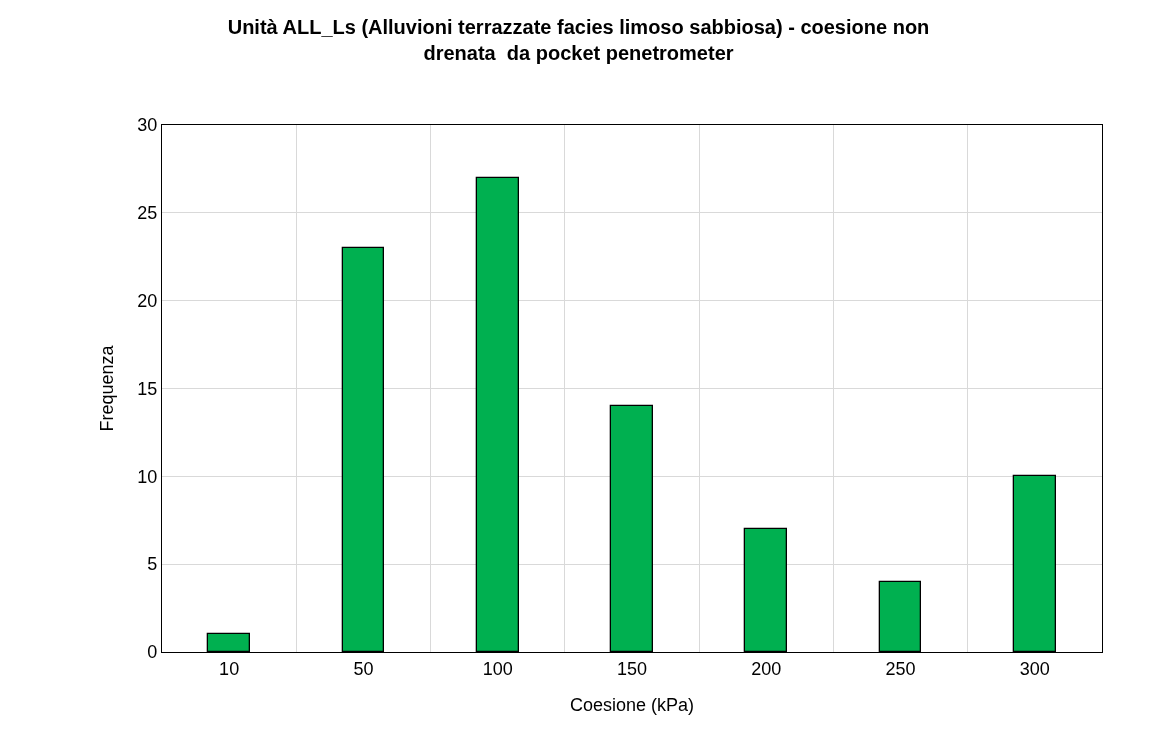 Image resolution: width=1157 pixels, height=755 pixels. Describe the element at coordinates (578, 39) in the screenshot. I see `chart-title: Unità ALL_Ls (Alluvioni terrazzate facies limoso sabbiosa) - coesione non drenata da pocket penetrometer` at that location.